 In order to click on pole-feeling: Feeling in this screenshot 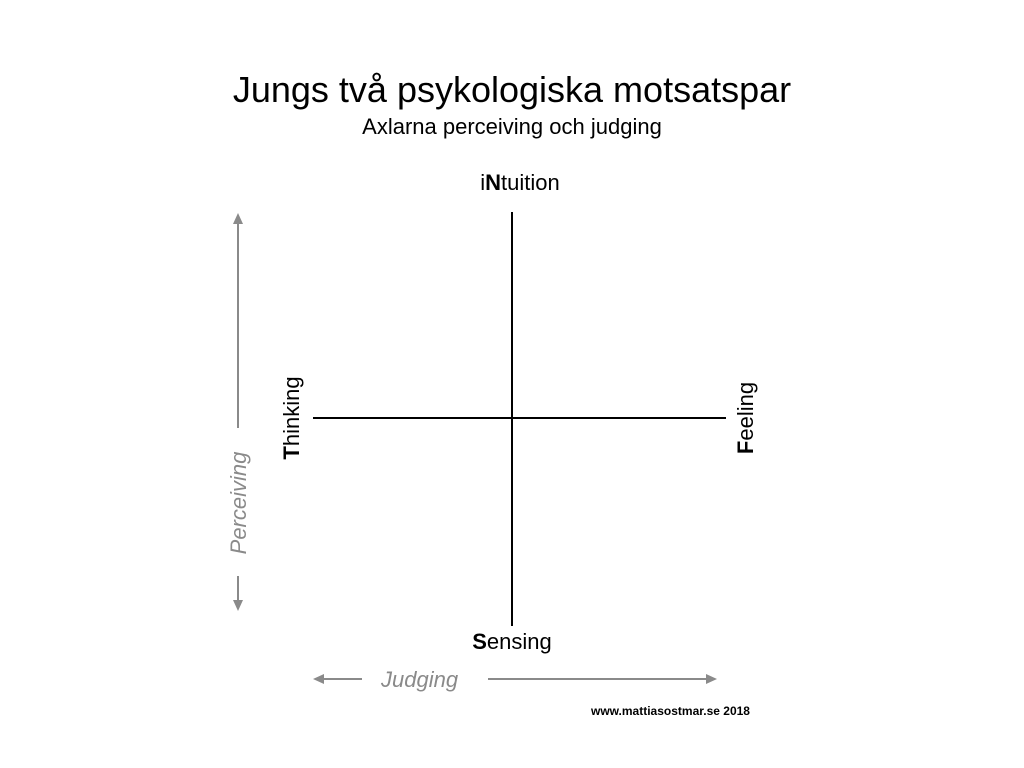, I will do `click(746, 418)`.